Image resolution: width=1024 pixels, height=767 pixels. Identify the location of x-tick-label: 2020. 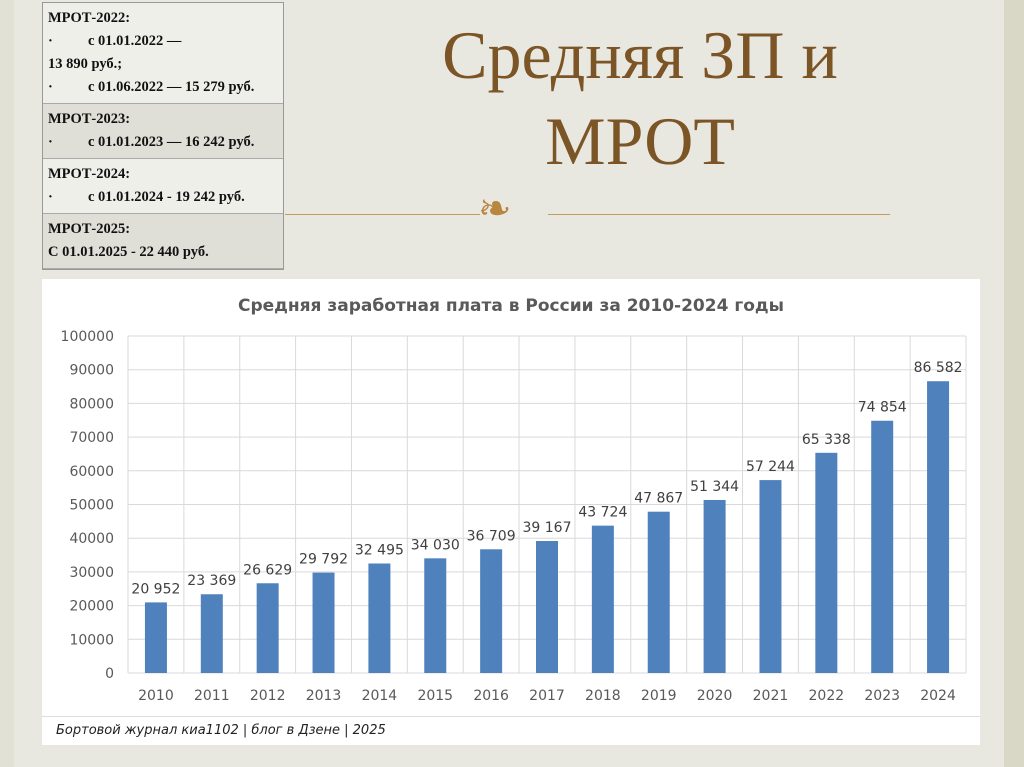
(715, 696).